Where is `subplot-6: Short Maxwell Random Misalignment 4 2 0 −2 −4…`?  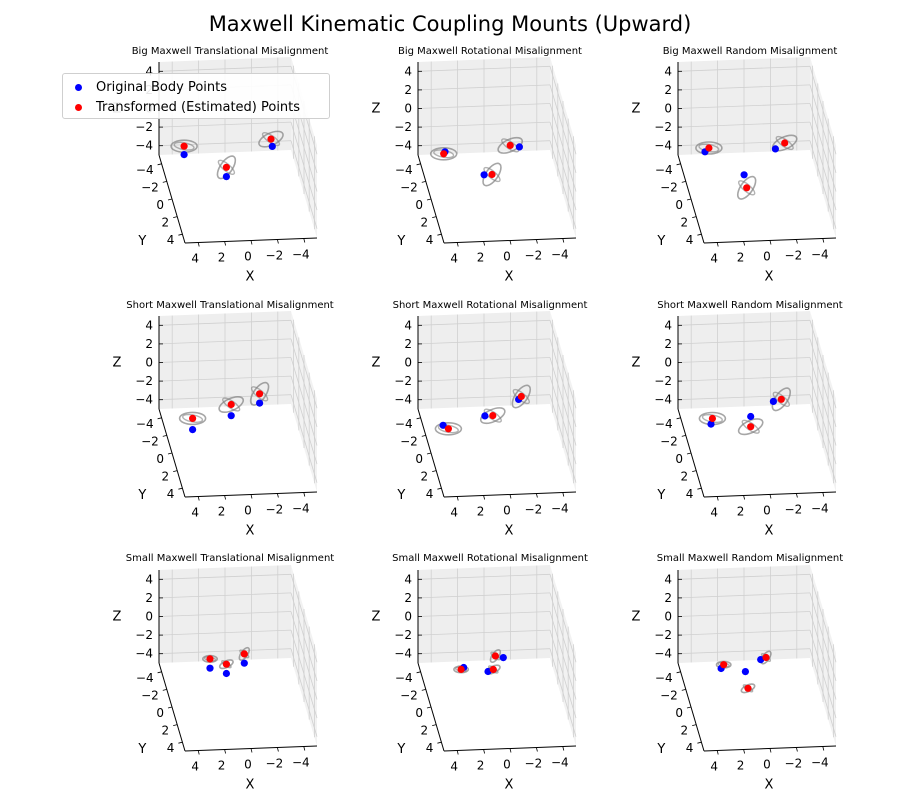
subplot-6: Short Maxwell Random Misalignment 4 2 0 −2 −4… is located at coordinates (737, 419).